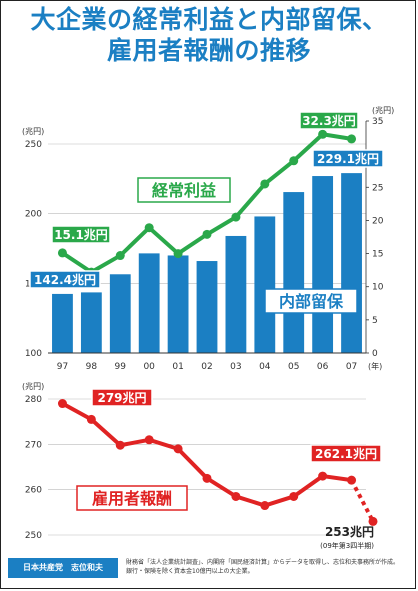 The height and width of the screenshot is (591, 418). I want to click on bottom-tick-label: 250, so click(33, 536).